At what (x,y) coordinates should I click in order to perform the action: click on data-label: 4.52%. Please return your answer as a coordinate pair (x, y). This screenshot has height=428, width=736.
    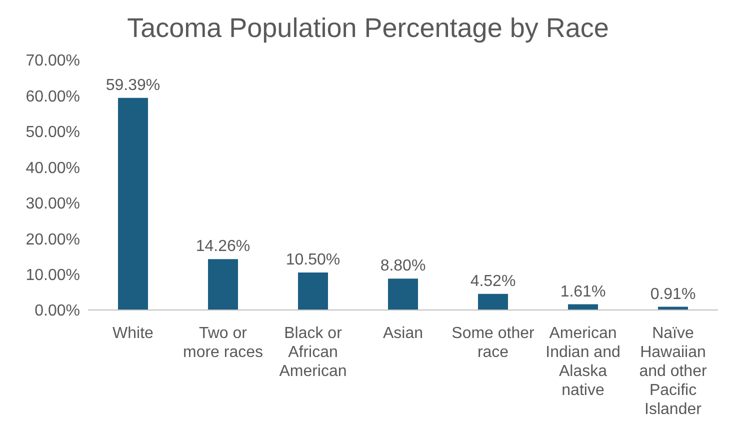
    Looking at the image, I should click on (493, 281).